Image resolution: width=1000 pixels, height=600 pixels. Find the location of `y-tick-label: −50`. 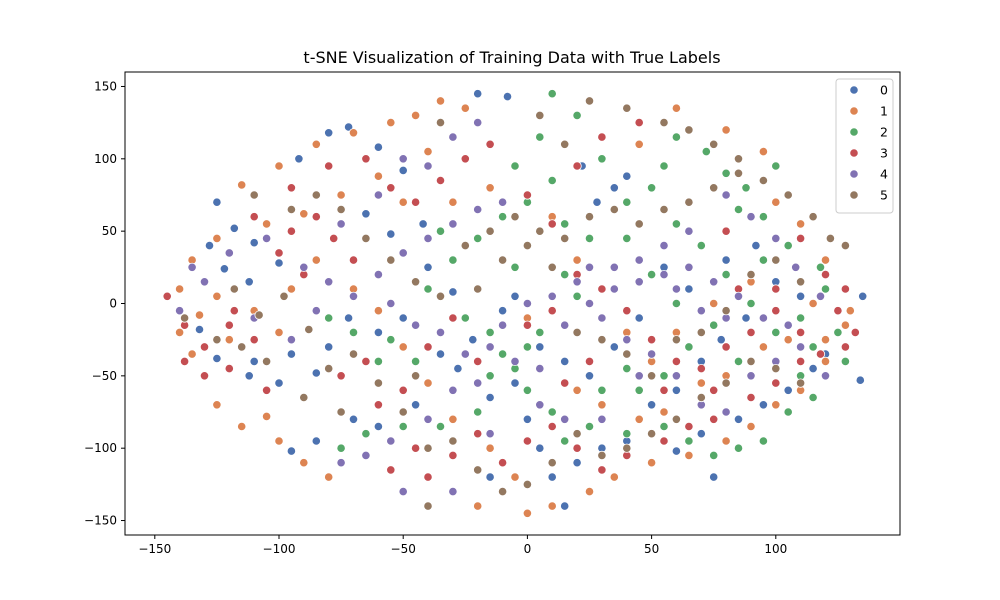

y-tick-label: −50 is located at coordinates (104, 376).